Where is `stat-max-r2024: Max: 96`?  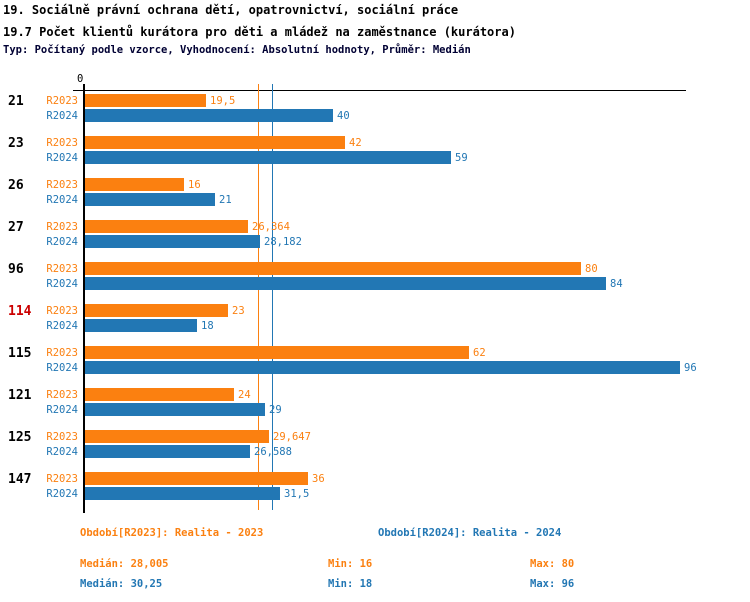
stat-max-r2024: Max: 96 is located at coordinates (552, 584).